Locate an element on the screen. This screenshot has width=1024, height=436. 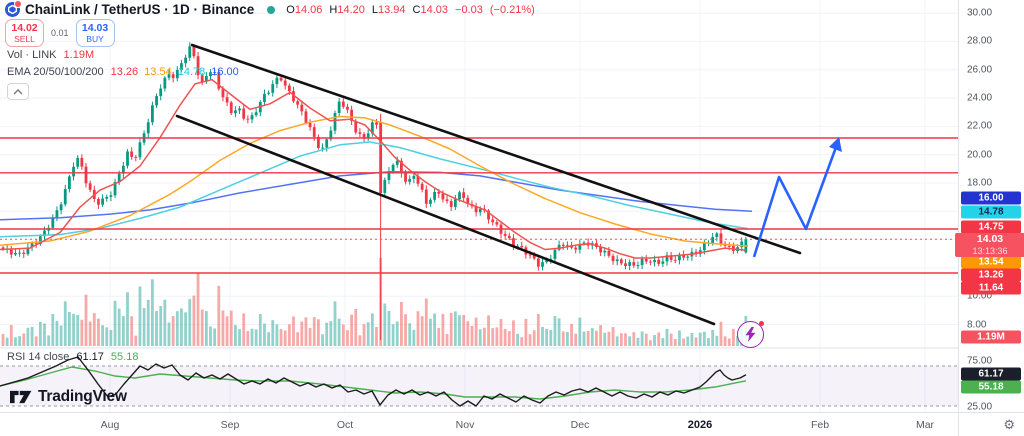
ema-legend-value: 14.78 is located at coordinates (191, 72).